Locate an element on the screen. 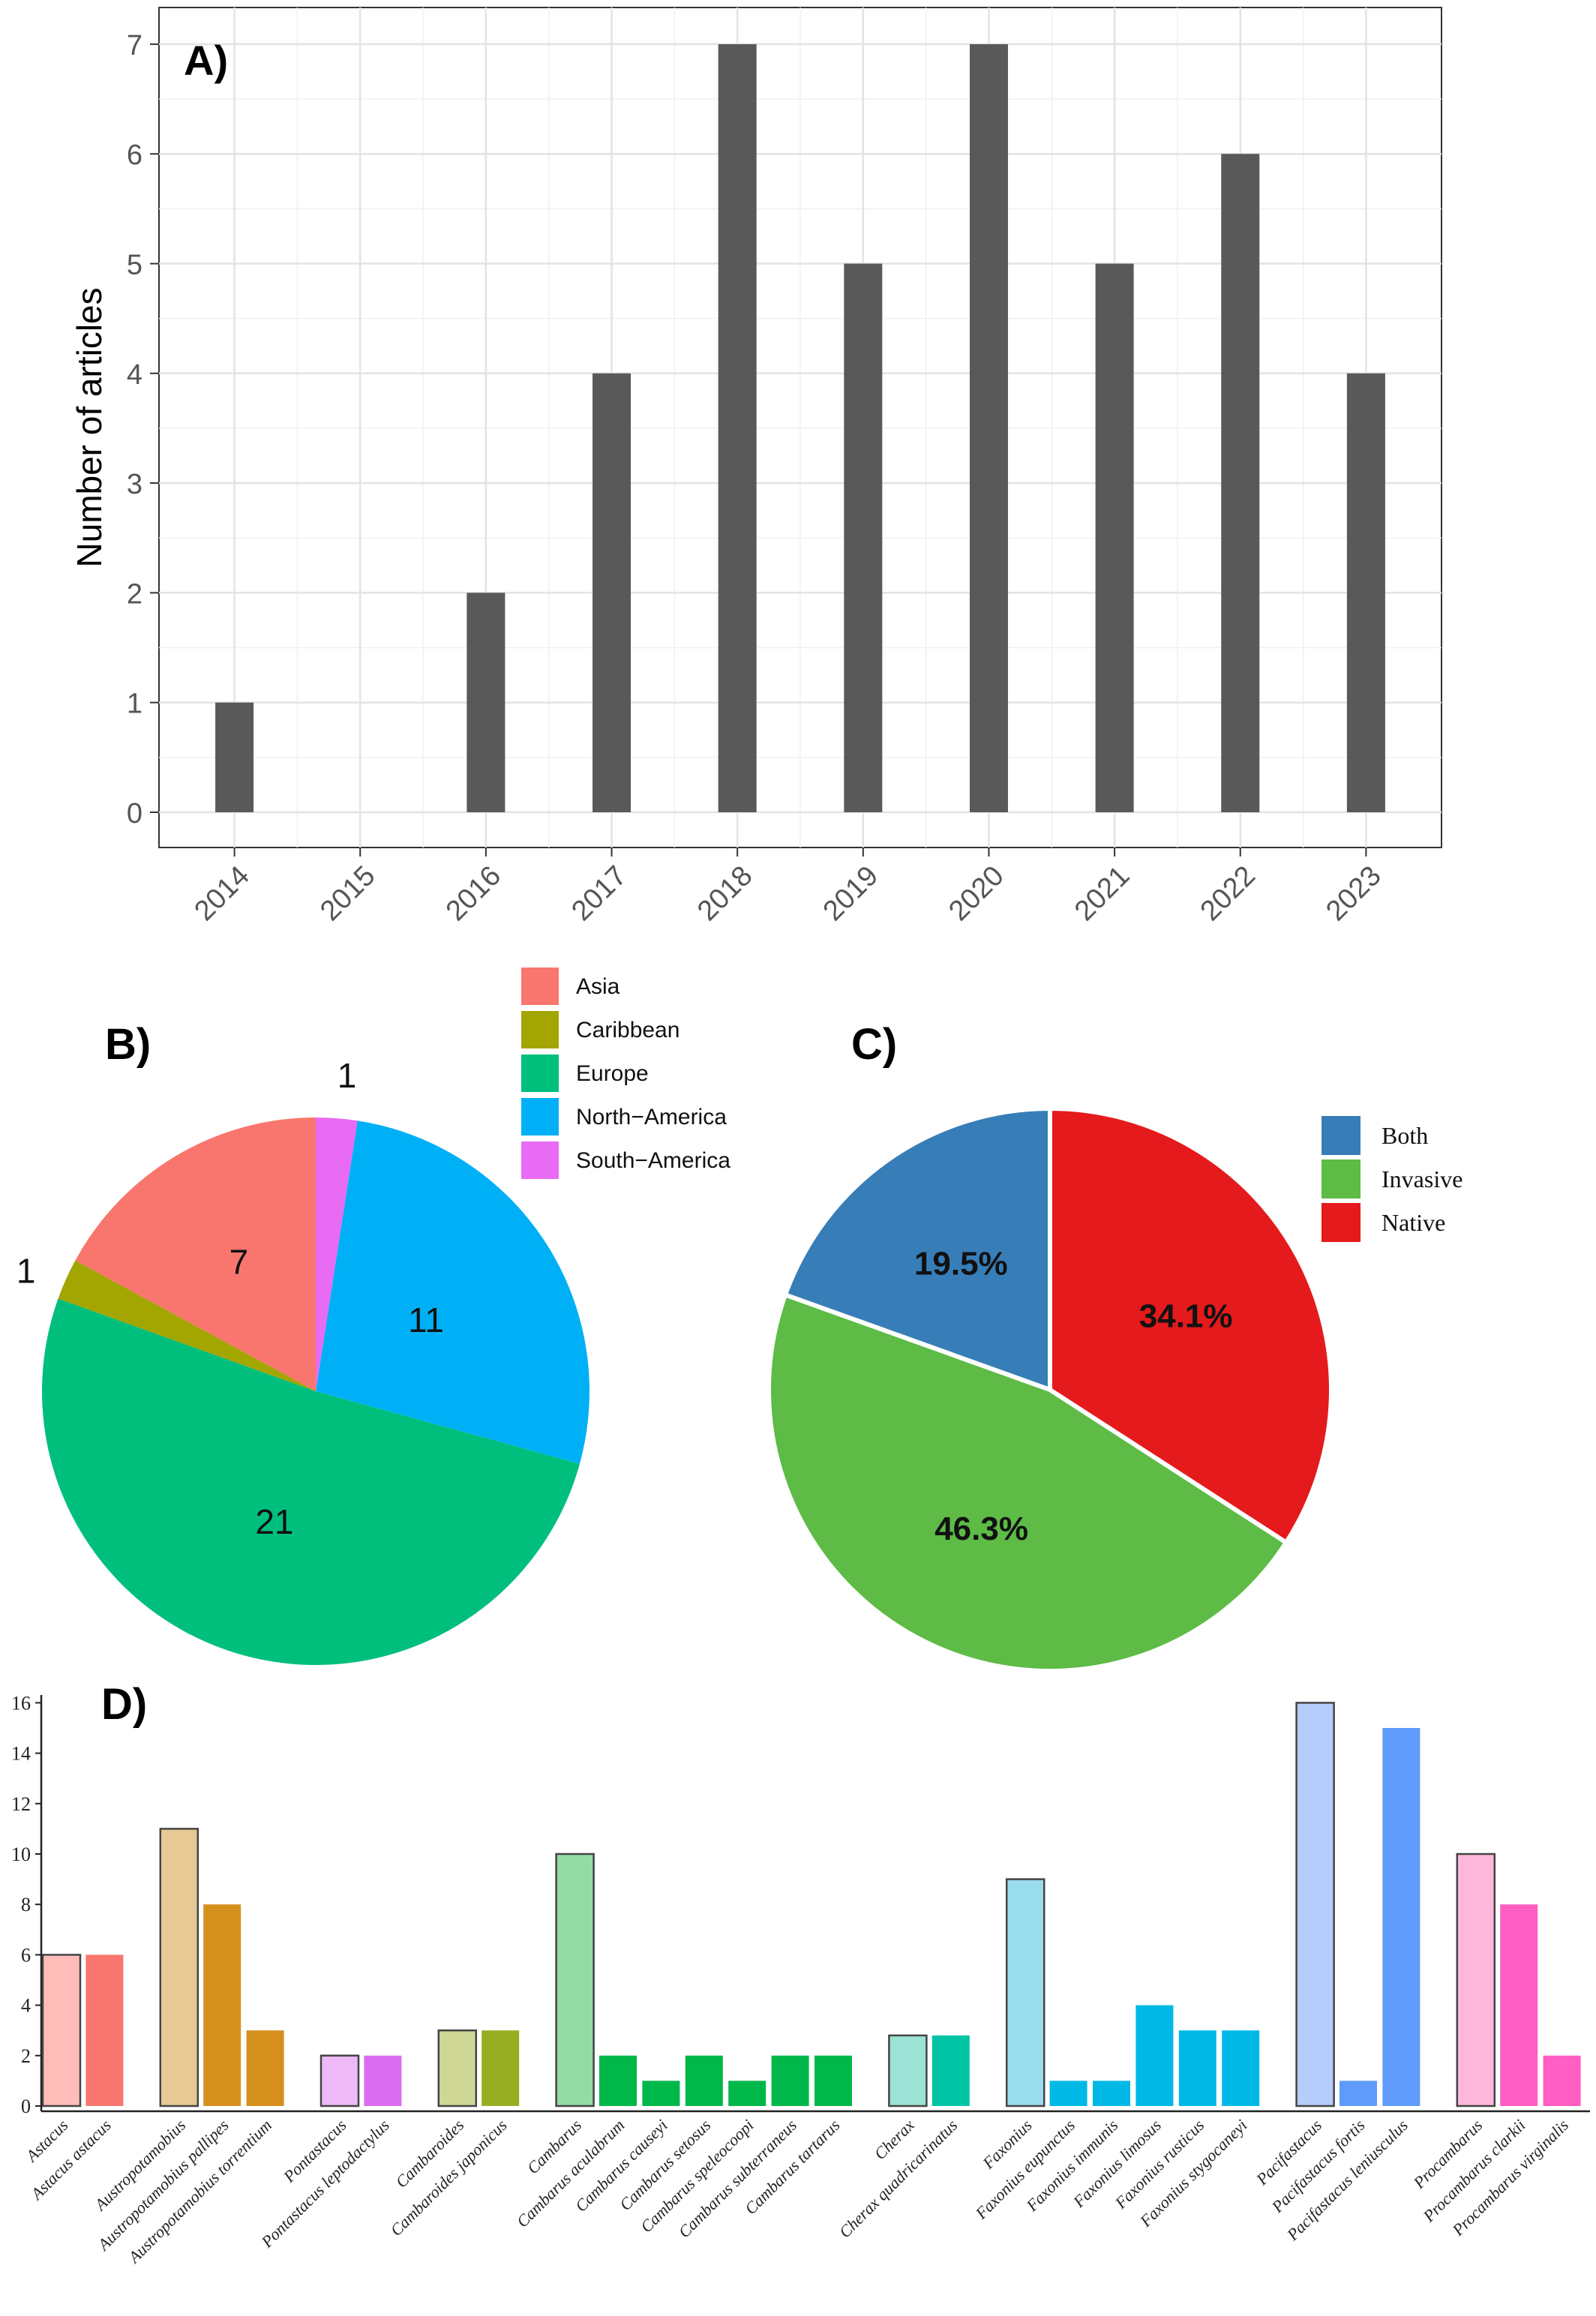 Image resolution: width=1596 pixels, height=2316 pixels. panel-a-x-tick-label: 2019 is located at coordinates (851, 893).